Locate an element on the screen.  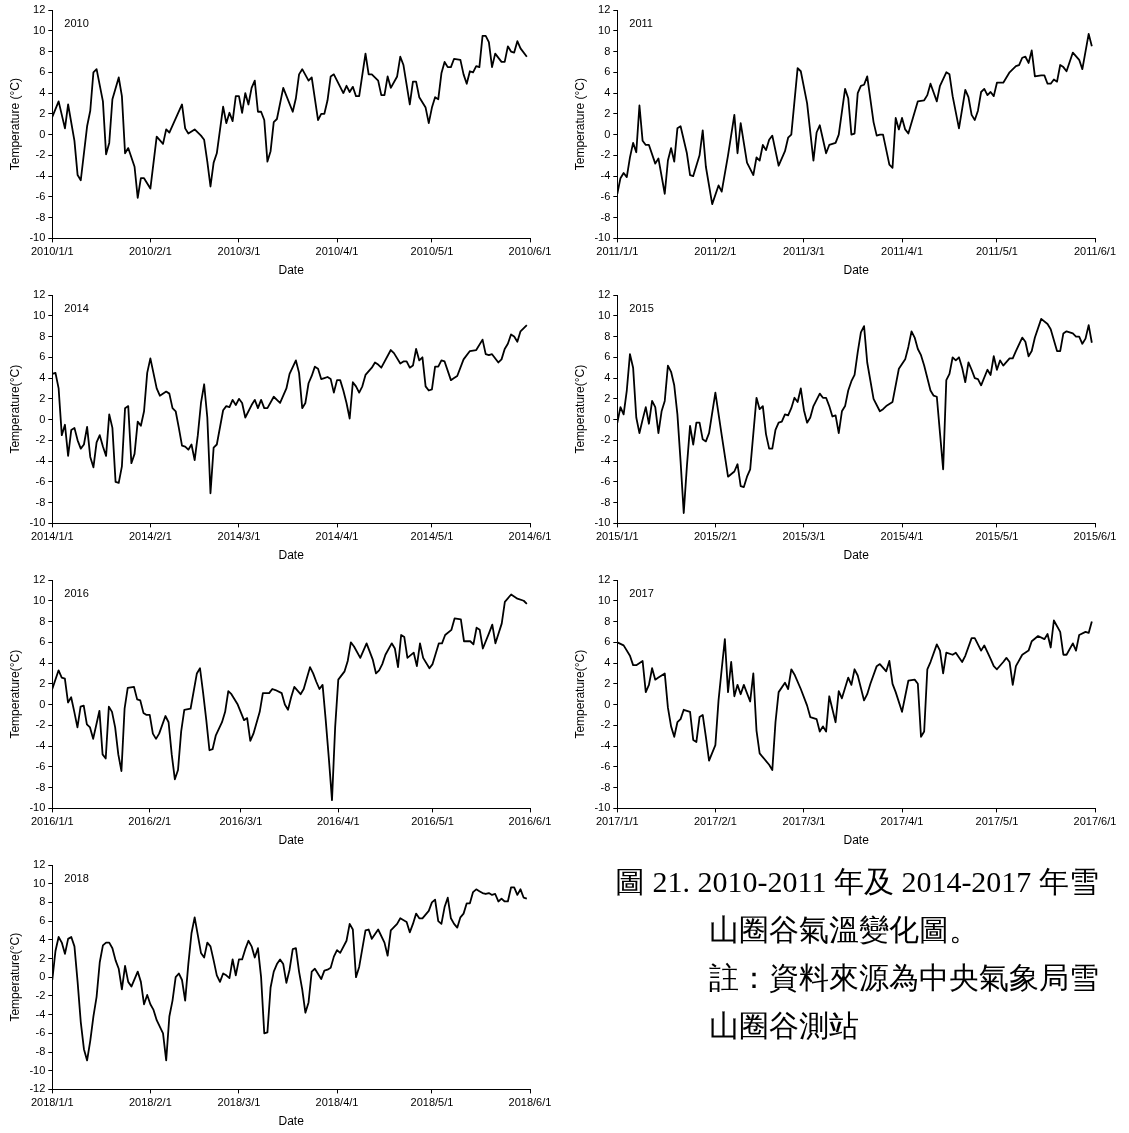
annotation: 2016 is located at coordinates (76, 592).